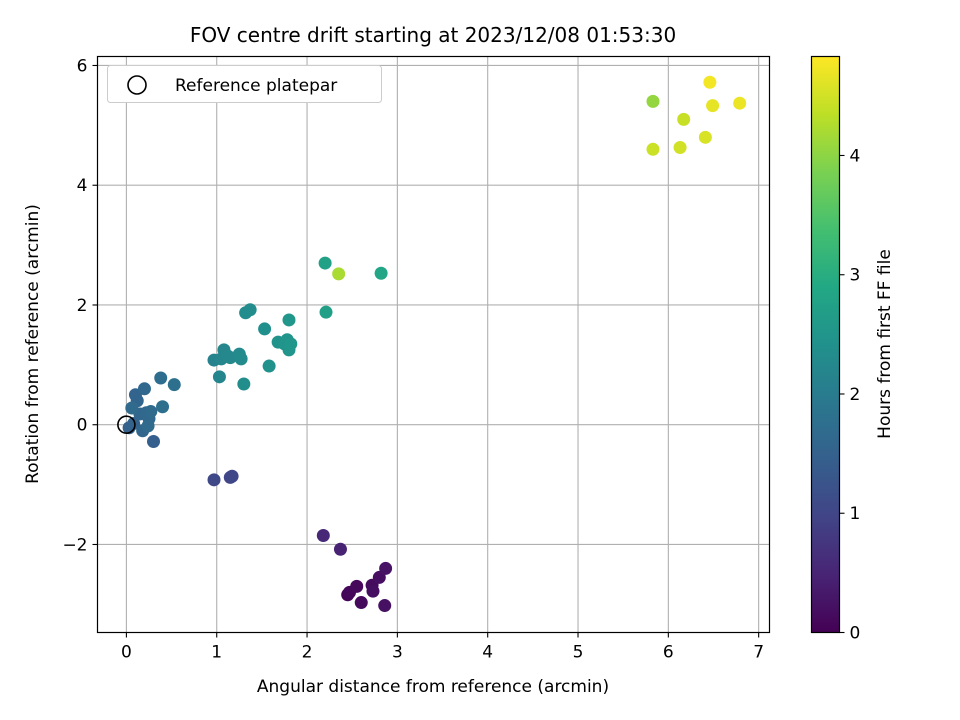  What do you see at coordinates (487, 653) in the screenshot?
I see `x-tick-label: 4` at bounding box center [487, 653].